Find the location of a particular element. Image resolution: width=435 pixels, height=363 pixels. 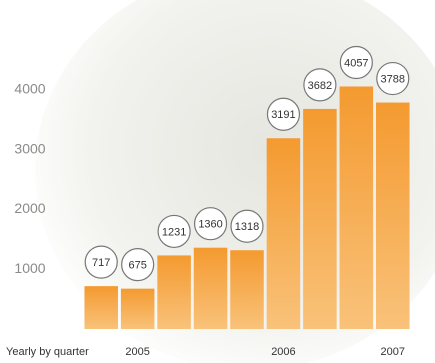

value-label: 3788 is located at coordinates (393, 79).